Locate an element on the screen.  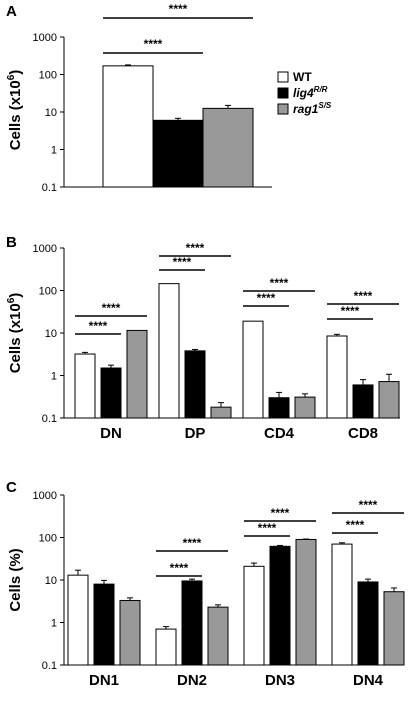
panel-b-ylabel-text: Cells (x10 is located at coordinates (15, 338).